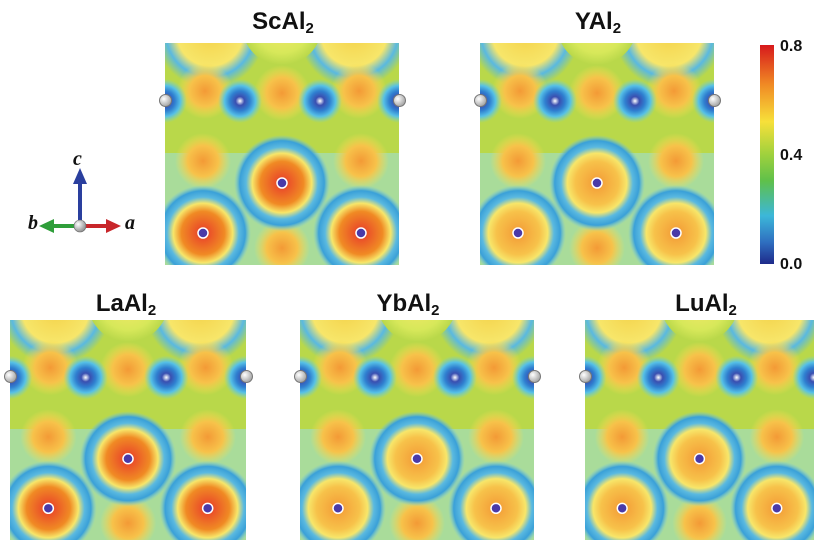  Describe the element at coordinates (597, 154) in the screenshot. I see `density-map-yal2` at that location.